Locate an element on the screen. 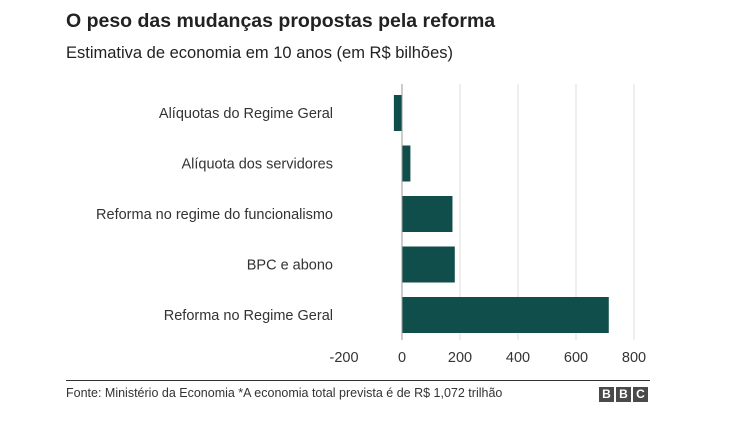 The width and height of the screenshot is (750, 421). x-tick-label: 400 is located at coordinates (518, 358).